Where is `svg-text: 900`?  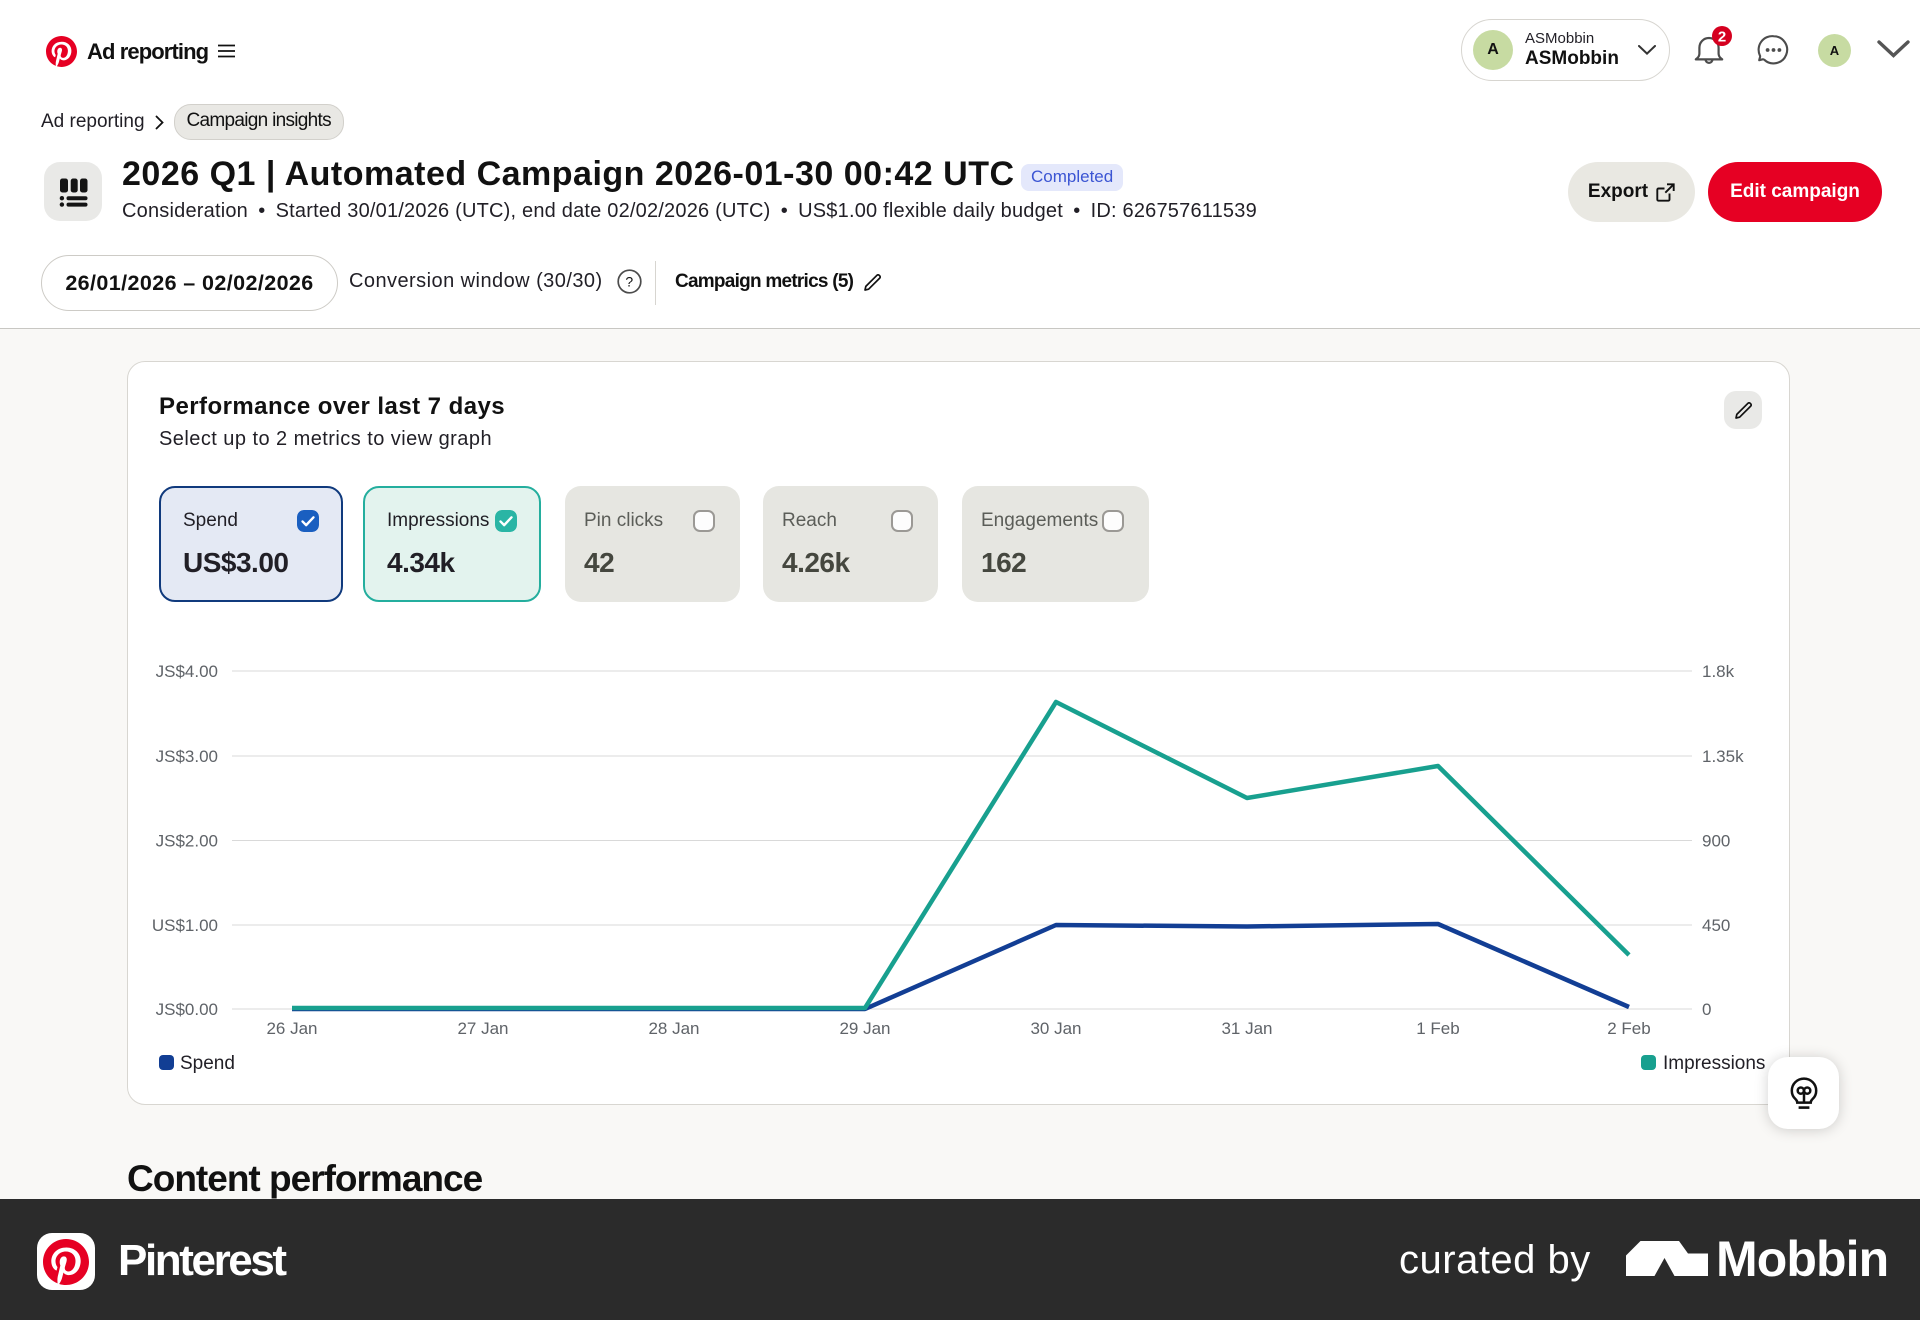
svg-text: 900 is located at coordinates (1716, 841).